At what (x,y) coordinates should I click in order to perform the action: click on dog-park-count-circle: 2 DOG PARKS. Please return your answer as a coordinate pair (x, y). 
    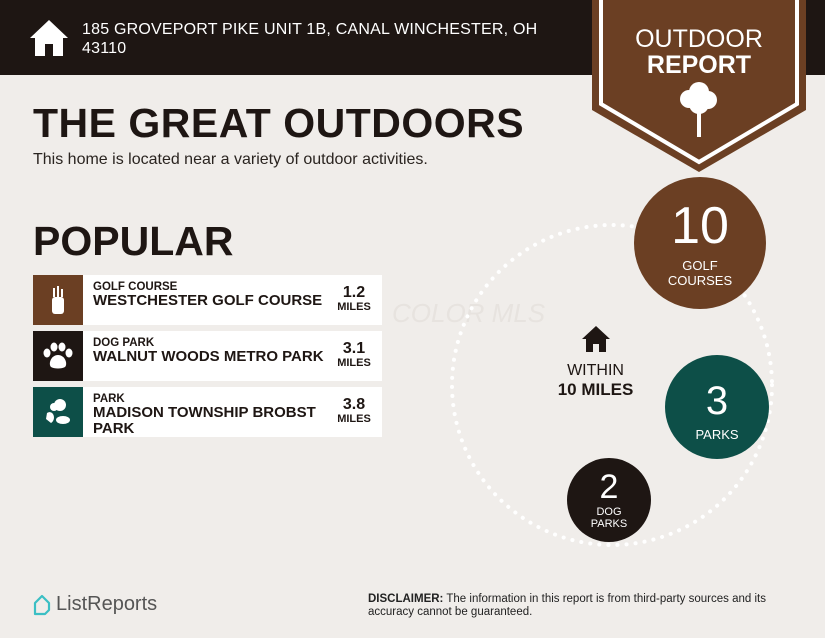
    Looking at the image, I should click on (609, 500).